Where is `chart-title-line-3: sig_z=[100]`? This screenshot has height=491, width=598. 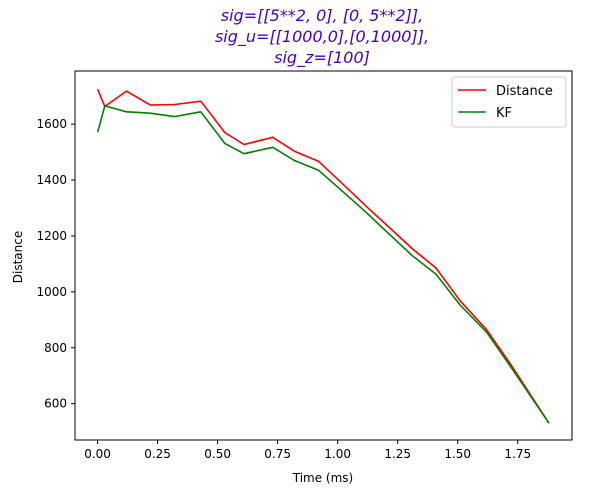
chart-title-line-3: sig_z=[100] is located at coordinates (322, 58).